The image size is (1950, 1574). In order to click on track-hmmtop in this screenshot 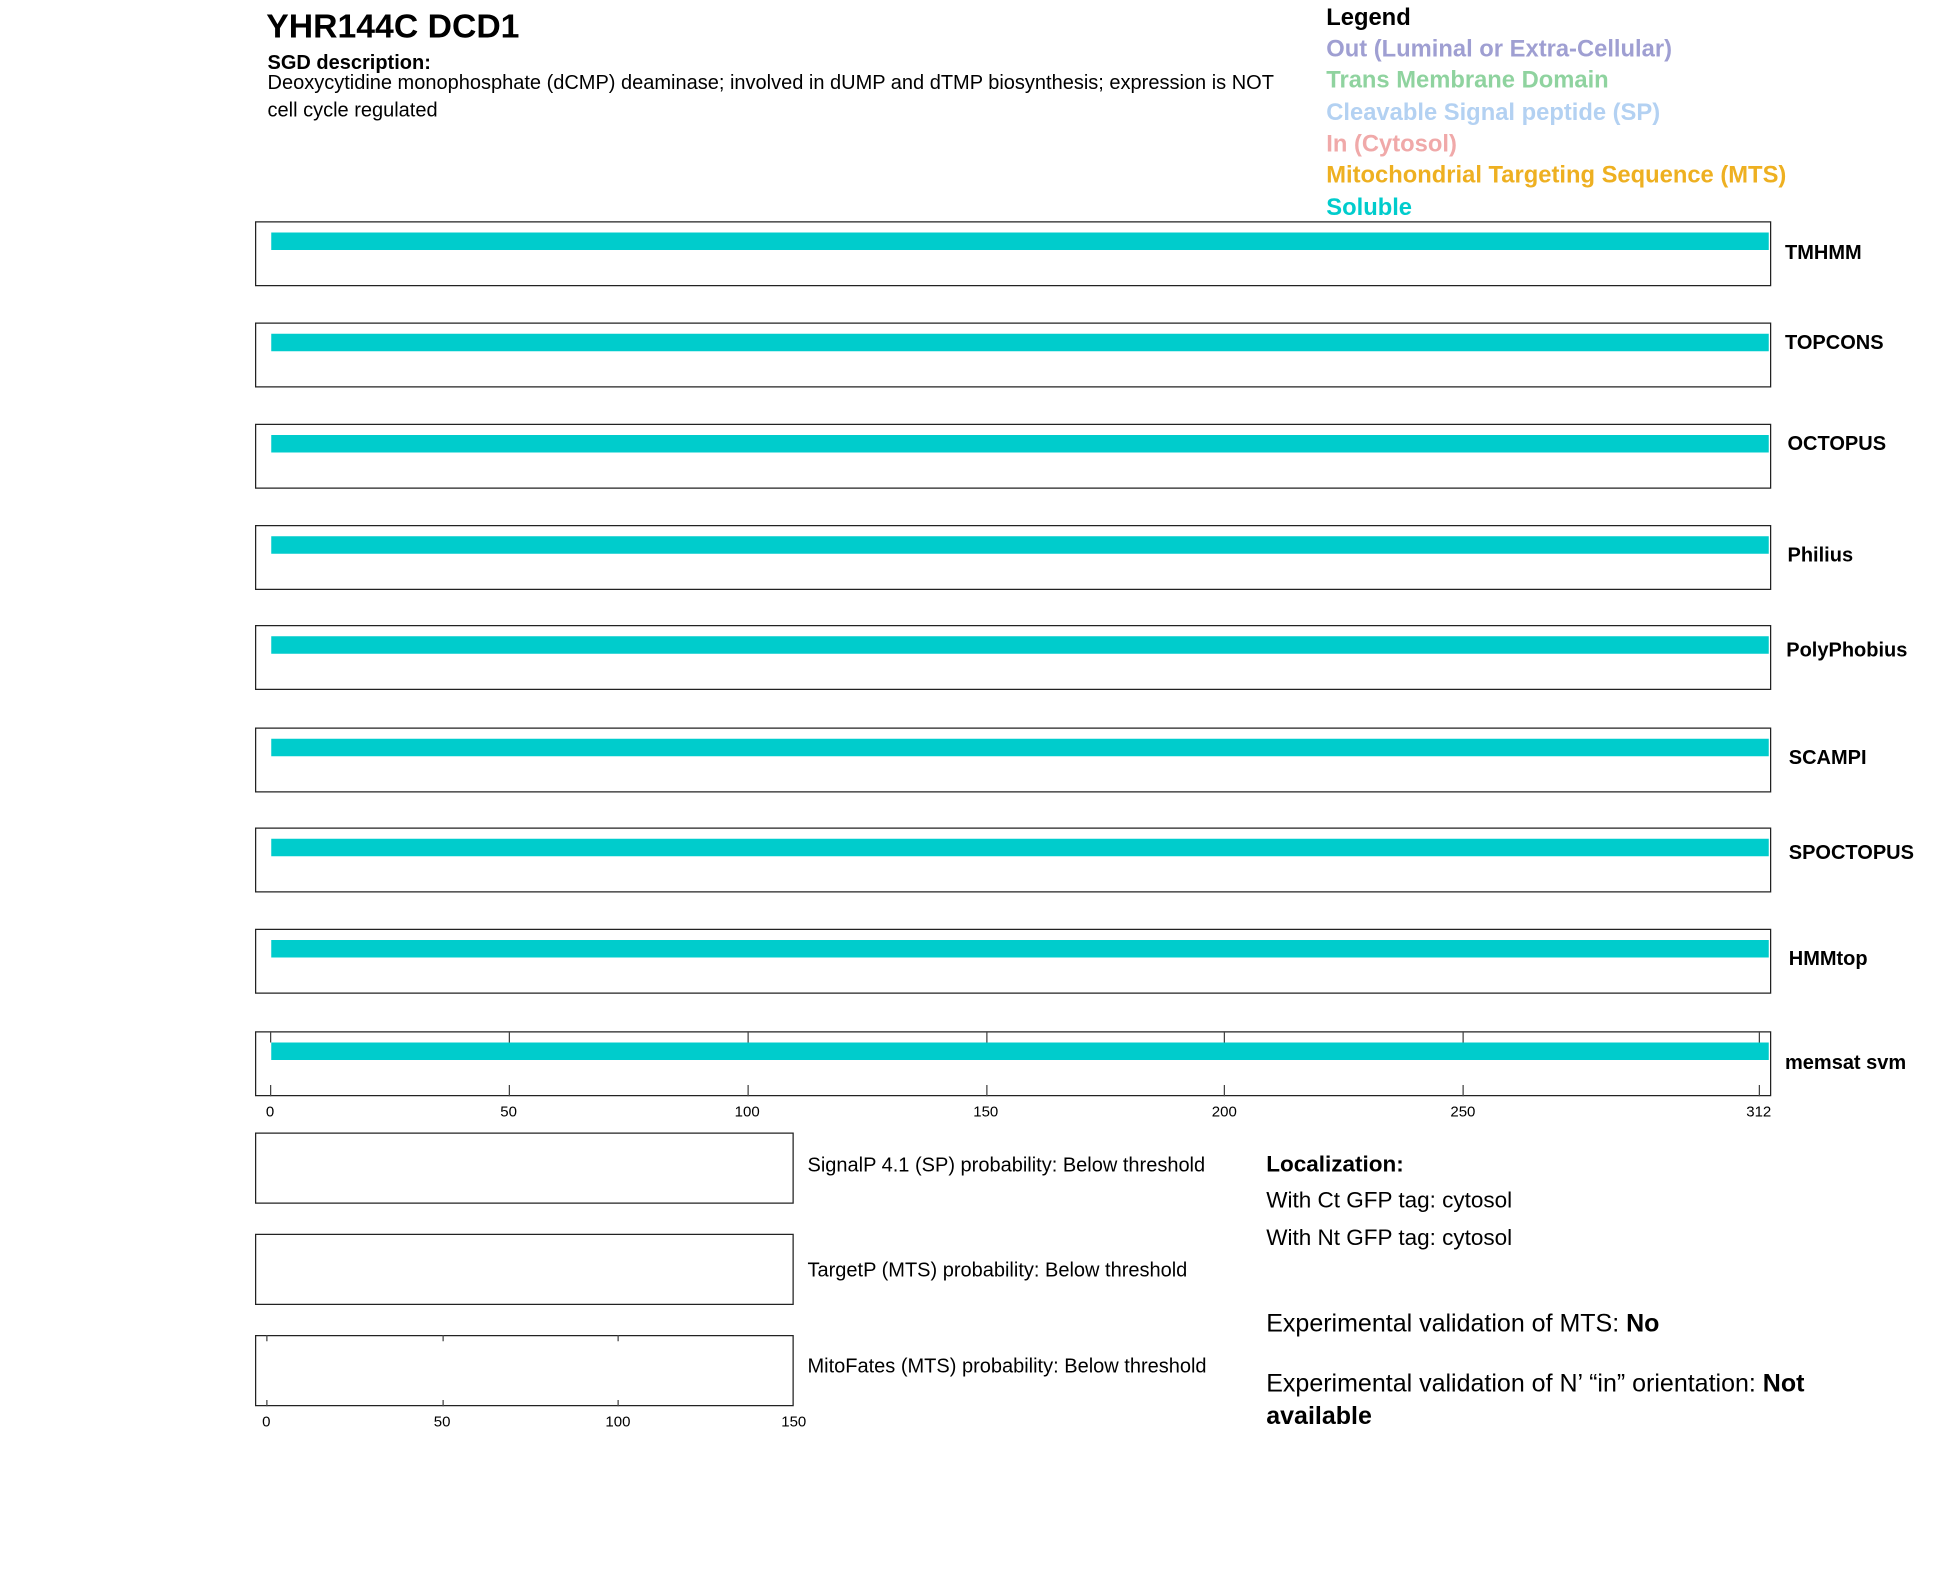, I will do `click(1013, 961)`.